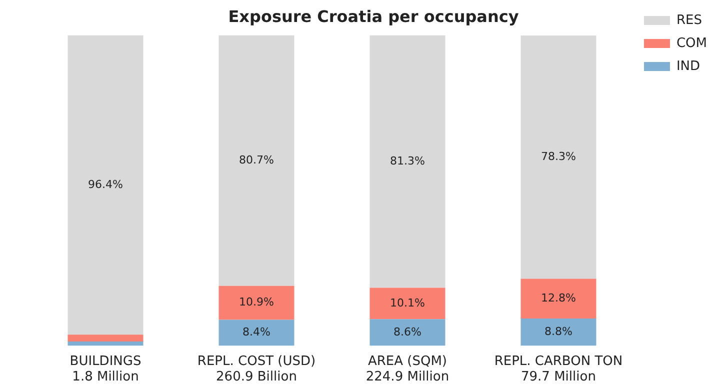  Describe the element at coordinates (374, 16) in the screenshot. I see `chart-title: Exposure Croatia per occupancy` at that location.